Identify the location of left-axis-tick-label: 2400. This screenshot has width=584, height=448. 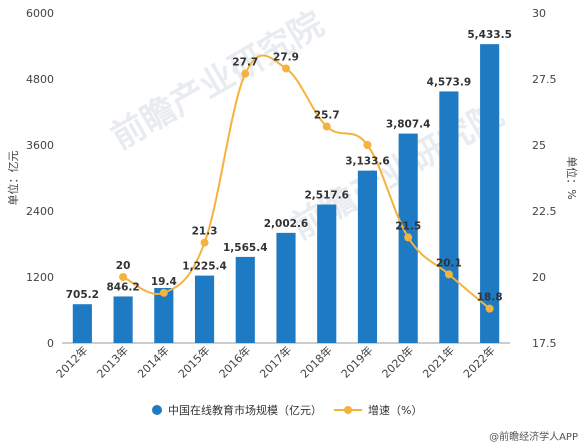
(40, 211).